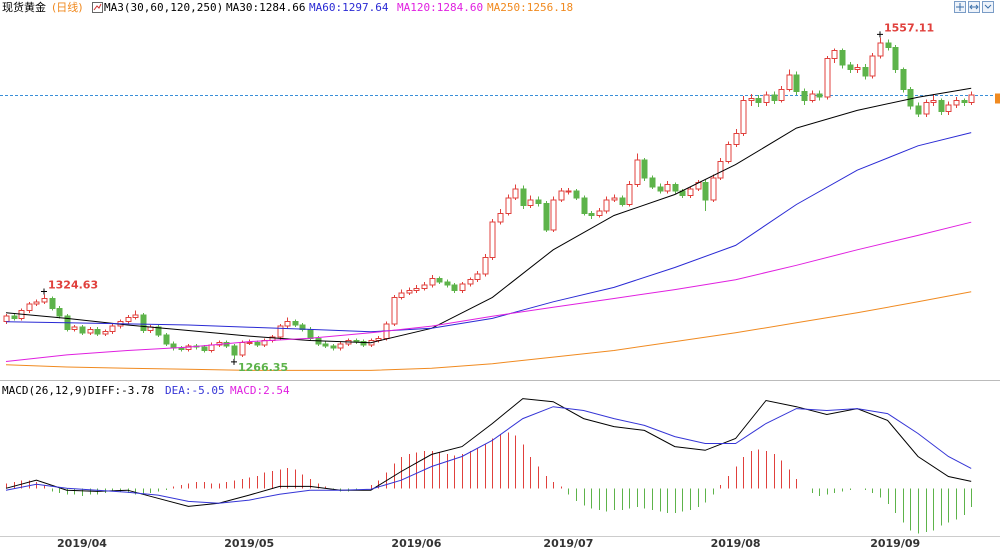 Image resolution: width=1000 pixels, height=550 pixels. Describe the element at coordinates (416, 543) in the screenshot. I see `x-tick-label: 2019/06` at that location.